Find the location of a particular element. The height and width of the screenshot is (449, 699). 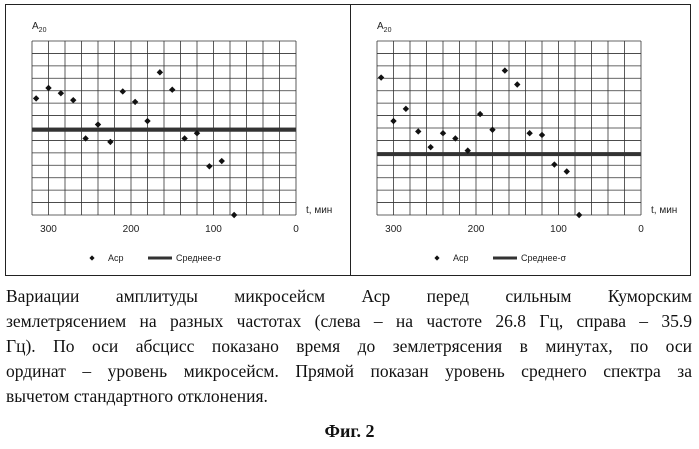

caption-line: вычетом стандартного отклонения. is located at coordinates (137, 396).